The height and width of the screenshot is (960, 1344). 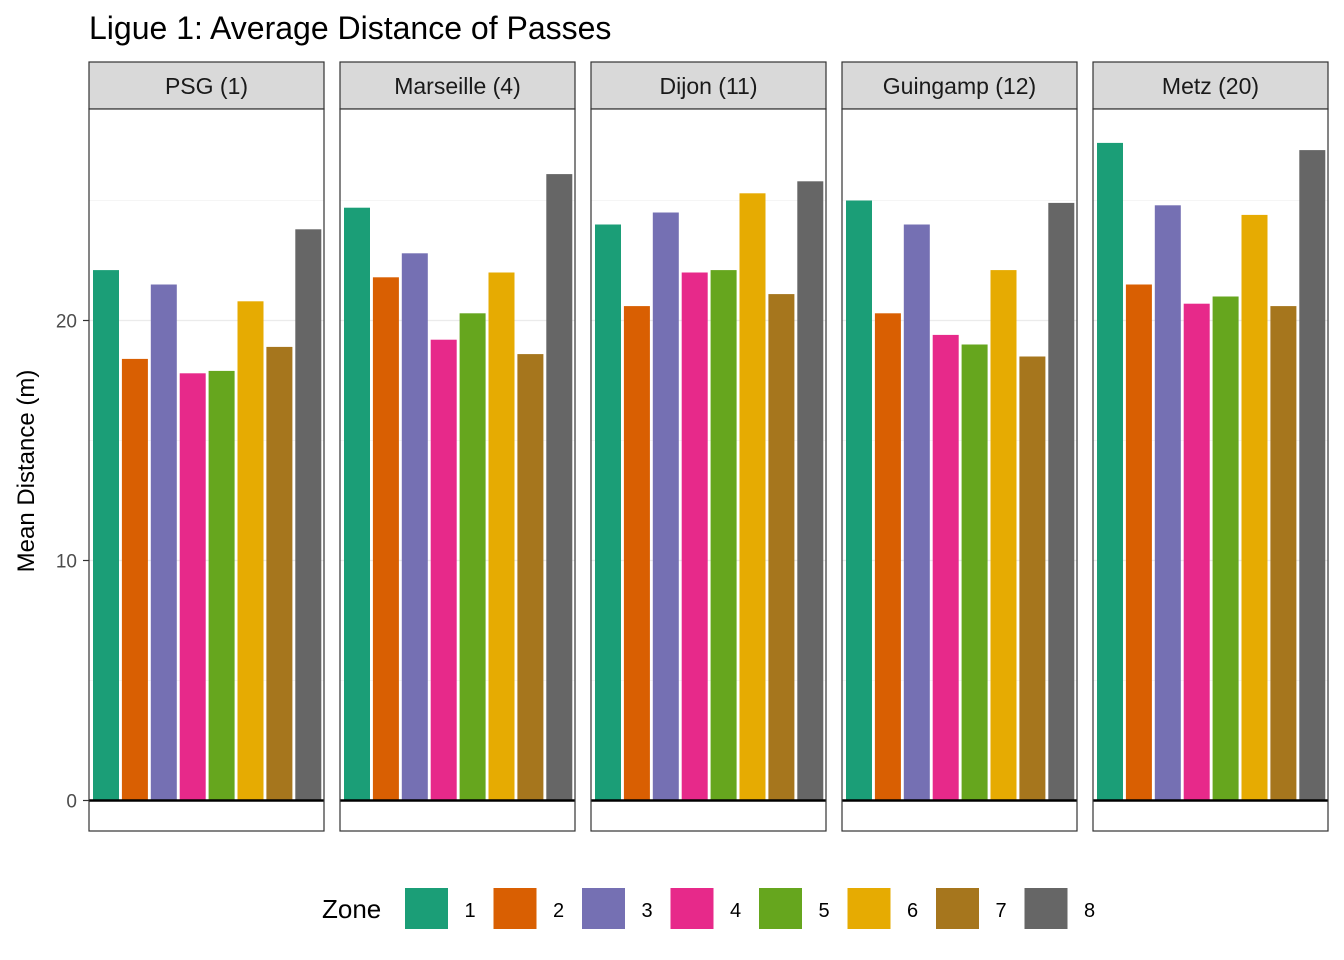 What do you see at coordinates (26, 471) in the screenshot?
I see `y-axis-title: Mean Distance (m)` at bounding box center [26, 471].